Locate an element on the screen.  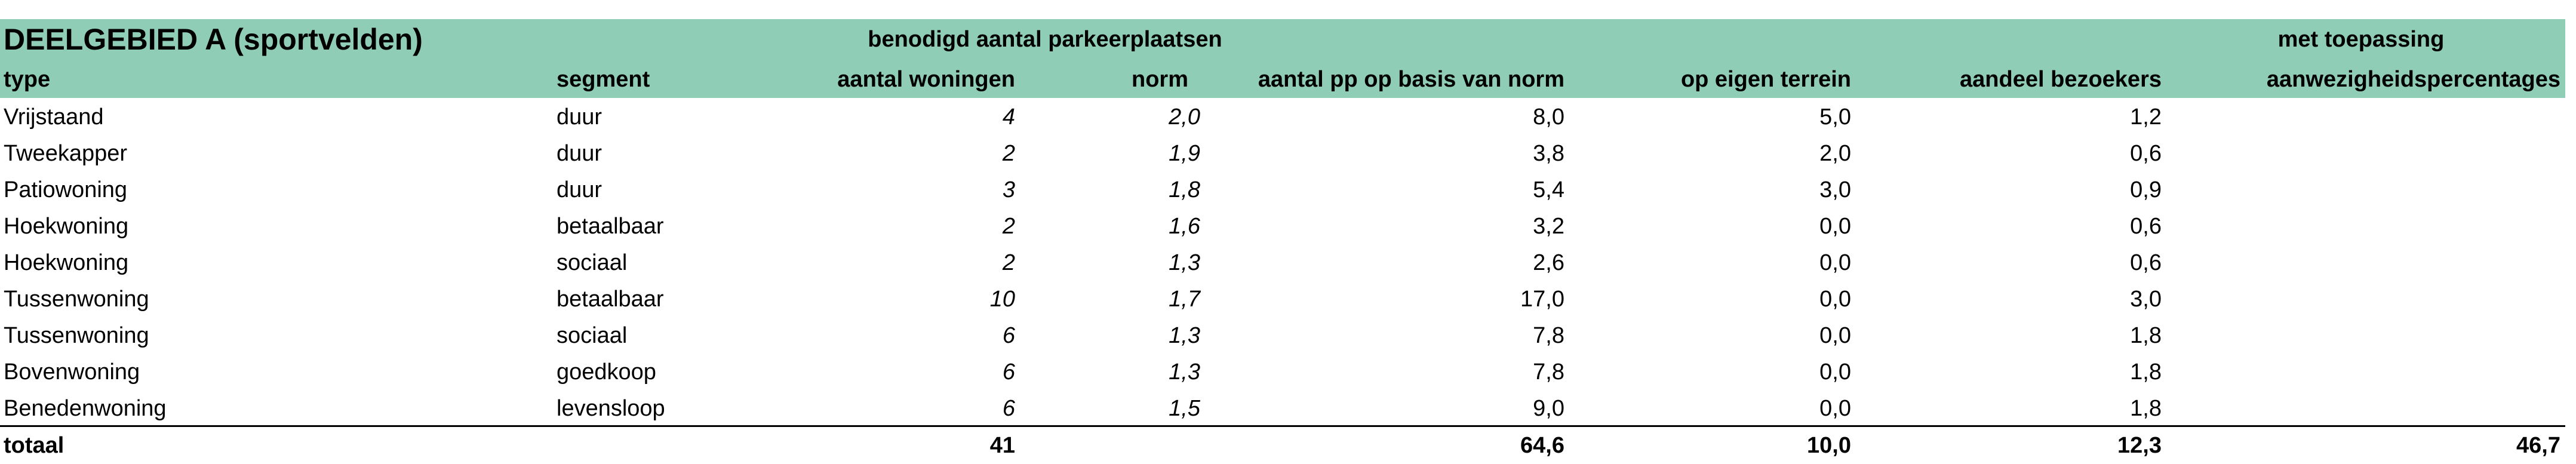
cell-norm: 1,8 is located at coordinates (1184, 189).